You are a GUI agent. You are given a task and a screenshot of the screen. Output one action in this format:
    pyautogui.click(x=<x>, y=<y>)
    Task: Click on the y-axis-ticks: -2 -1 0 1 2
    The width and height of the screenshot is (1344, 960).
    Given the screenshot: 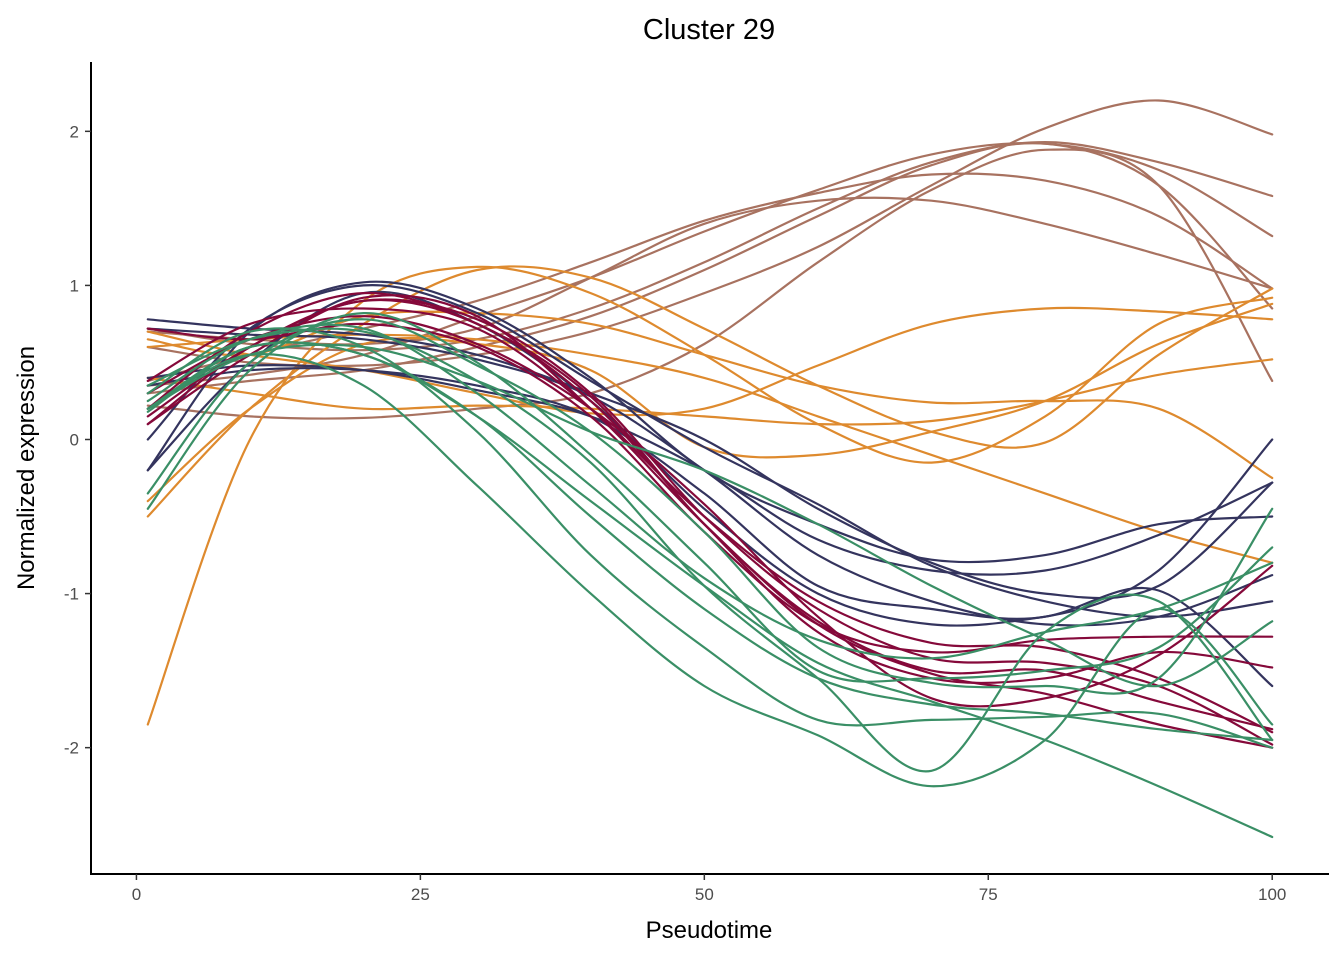 What is the action you would take?
    pyautogui.click(x=77, y=440)
    